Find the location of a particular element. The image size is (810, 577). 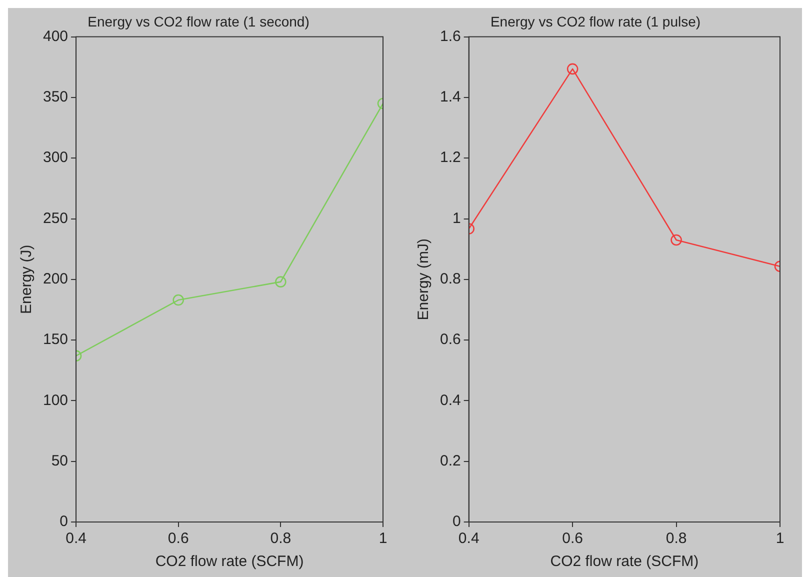

y-tick-label: 300 is located at coordinates (55, 157).